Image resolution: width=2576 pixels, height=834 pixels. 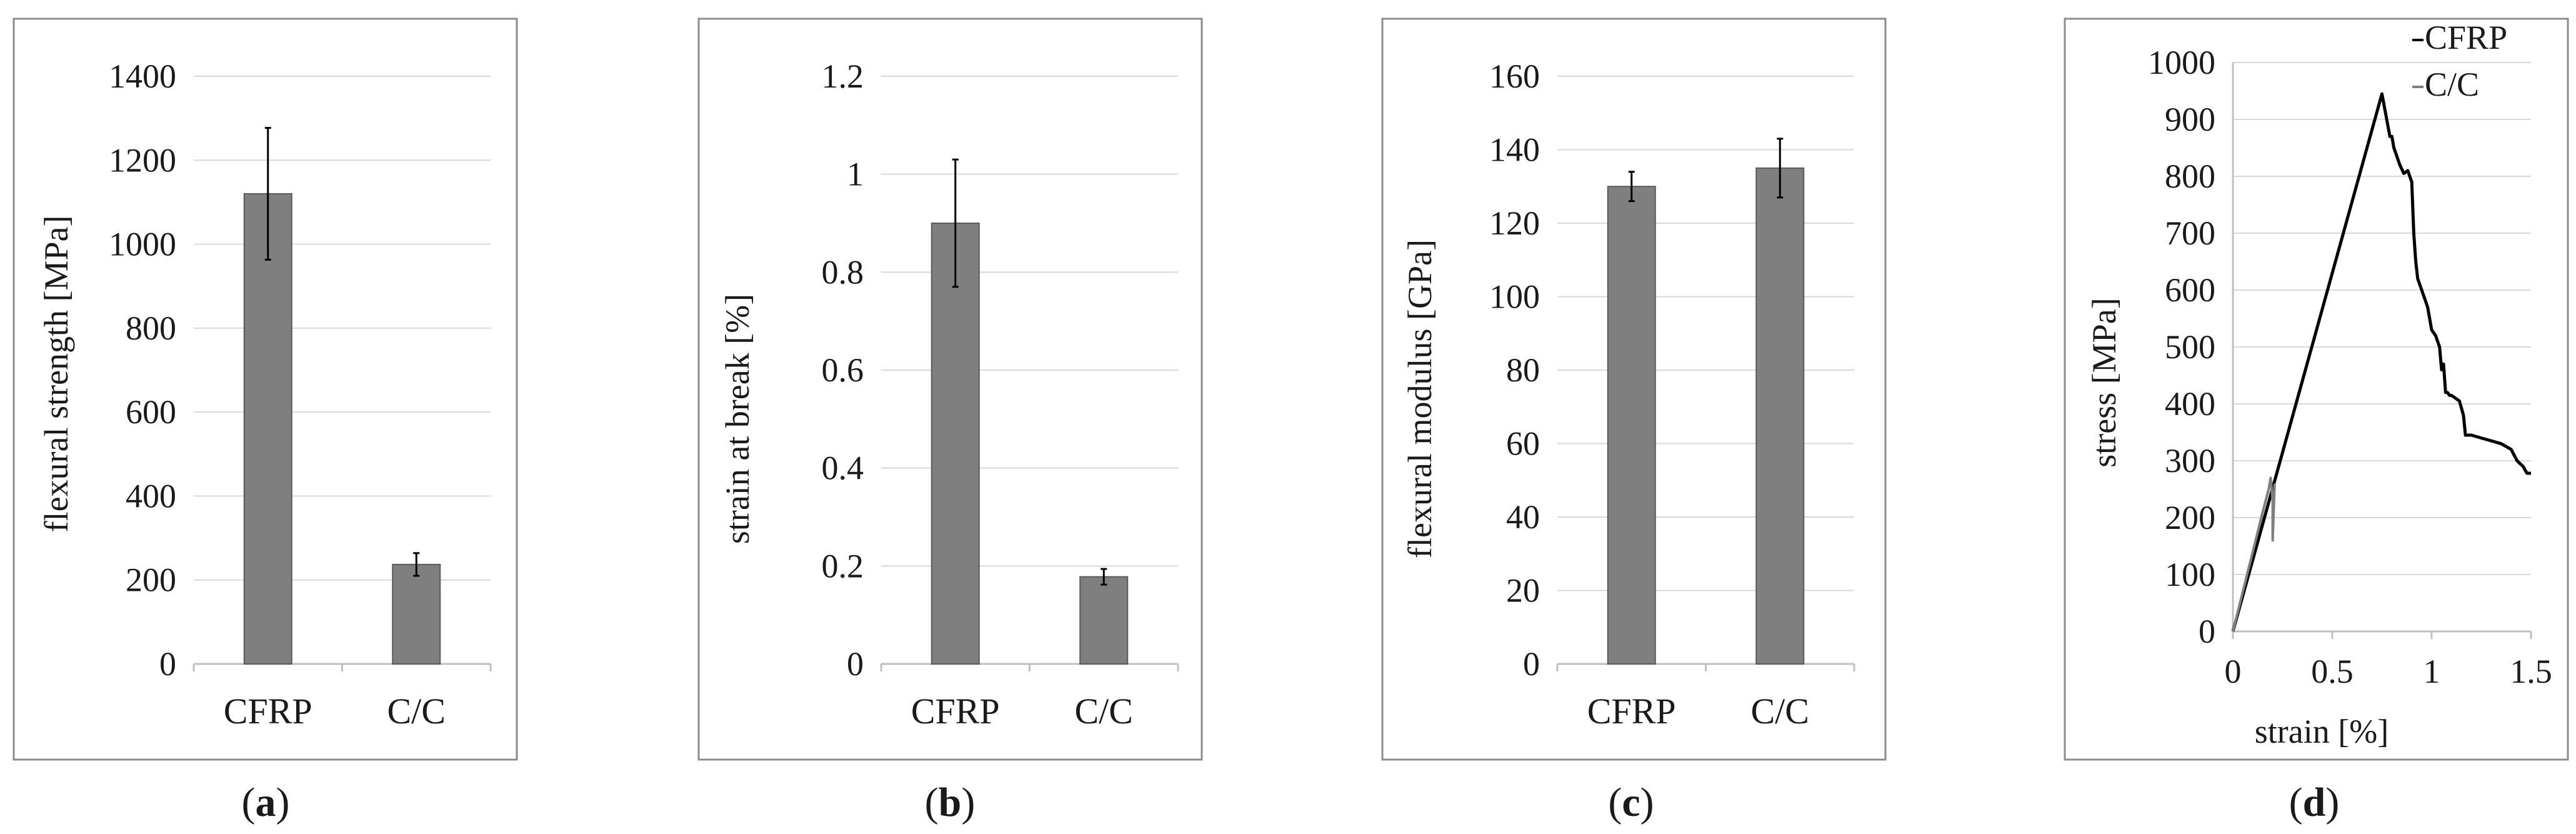 I want to click on panel-b-y-tick-label: 0.4, so click(x=843, y=468).